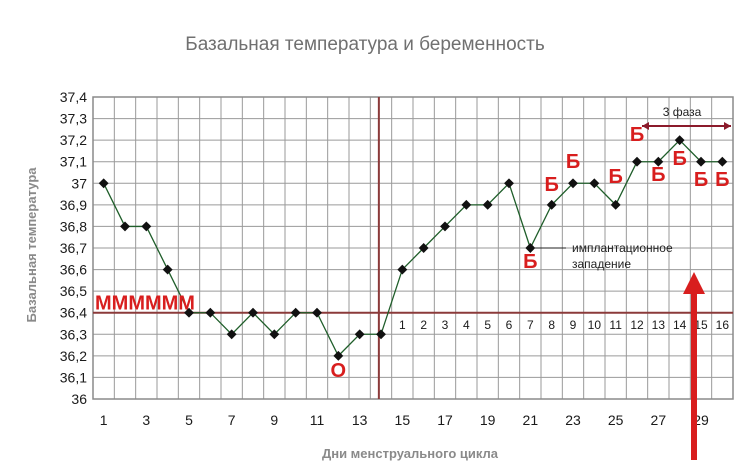 The width and height of the screenshot is (750, 475). I want to click on x-tick-label: 19, so click(488, 420).